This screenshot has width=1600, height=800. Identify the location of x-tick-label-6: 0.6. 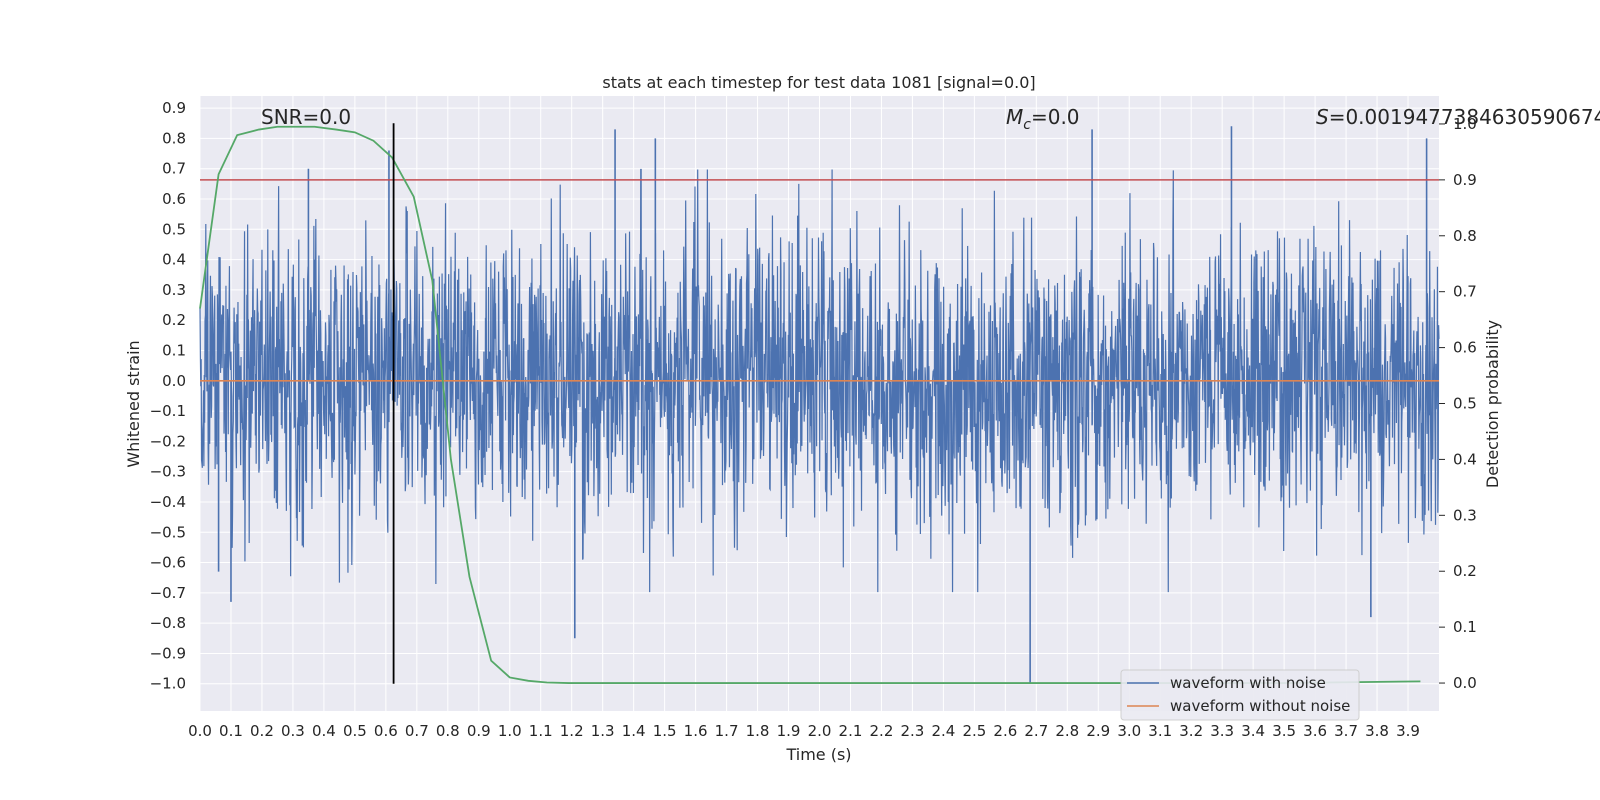
(386, 731).